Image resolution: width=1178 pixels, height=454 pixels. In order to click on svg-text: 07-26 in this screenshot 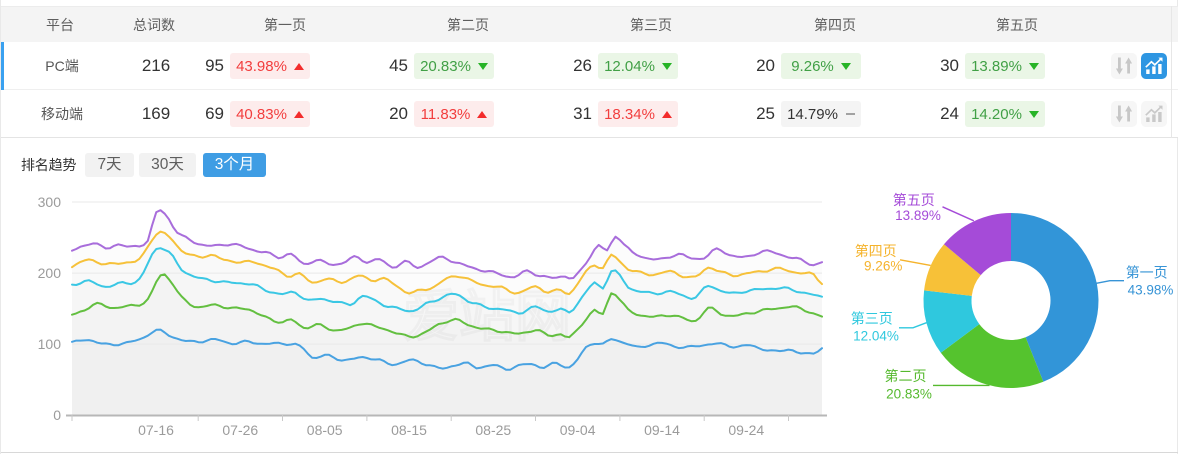, I will do `click(240, 430)`.